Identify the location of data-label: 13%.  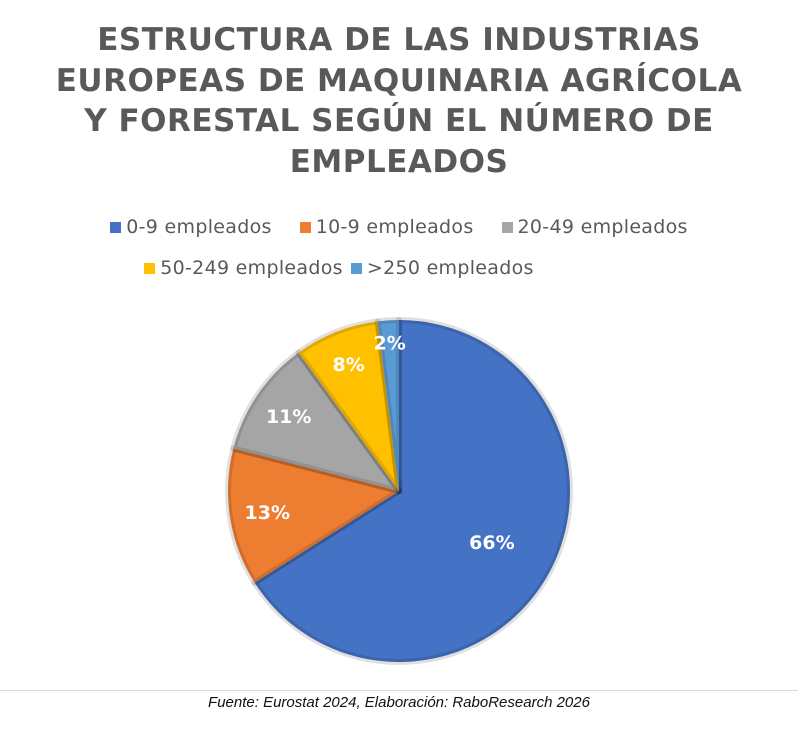
(267, 513).